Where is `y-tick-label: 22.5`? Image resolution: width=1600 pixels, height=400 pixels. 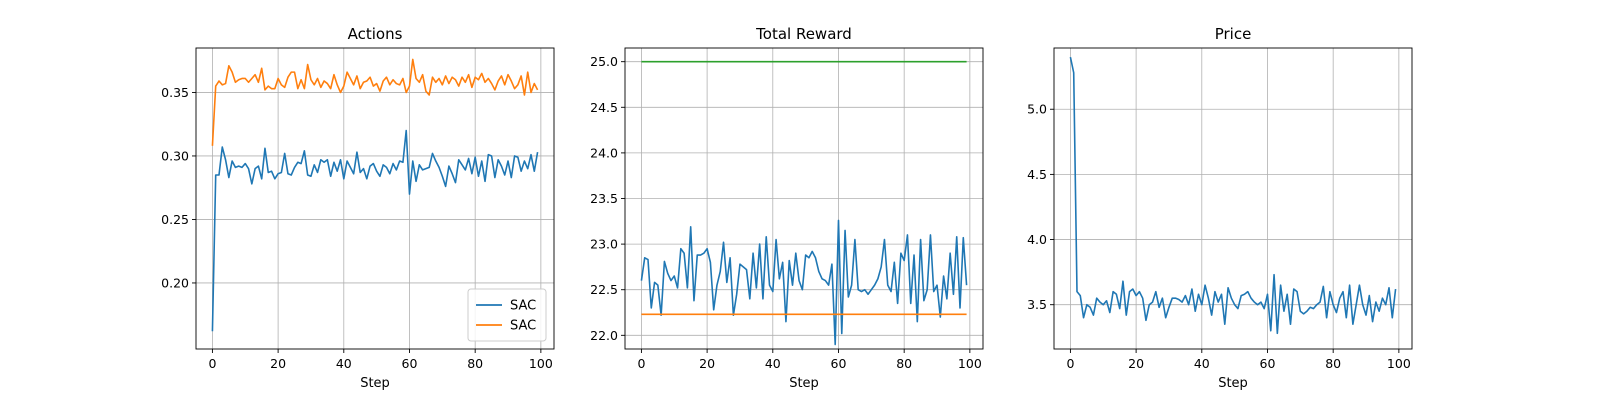
y-tick-label: 22.5 is located at coordinates (604, 289).